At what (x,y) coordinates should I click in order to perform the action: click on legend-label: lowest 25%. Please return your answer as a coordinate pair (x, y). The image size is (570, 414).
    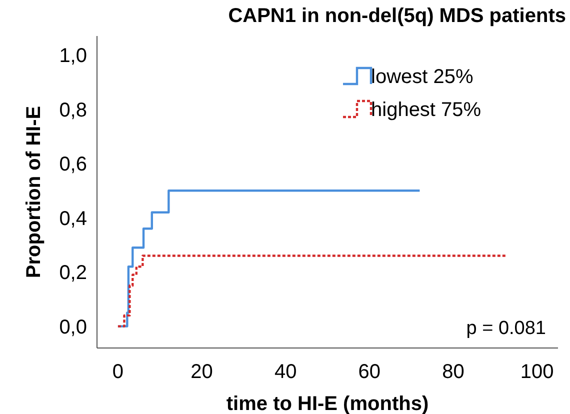
    Looking at the image, I should click on (422, 77).